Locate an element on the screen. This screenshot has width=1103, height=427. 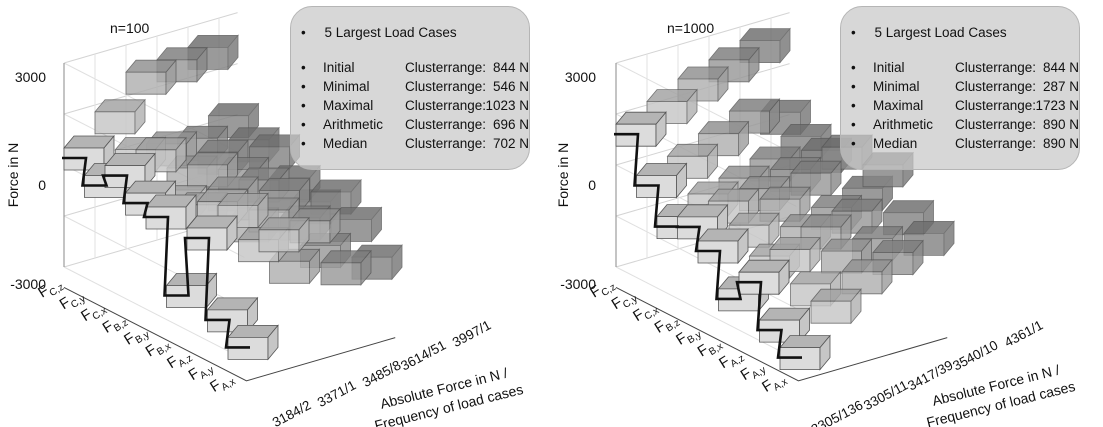
x-tick-label: 3540/10 is located at coordinates (975, 355).